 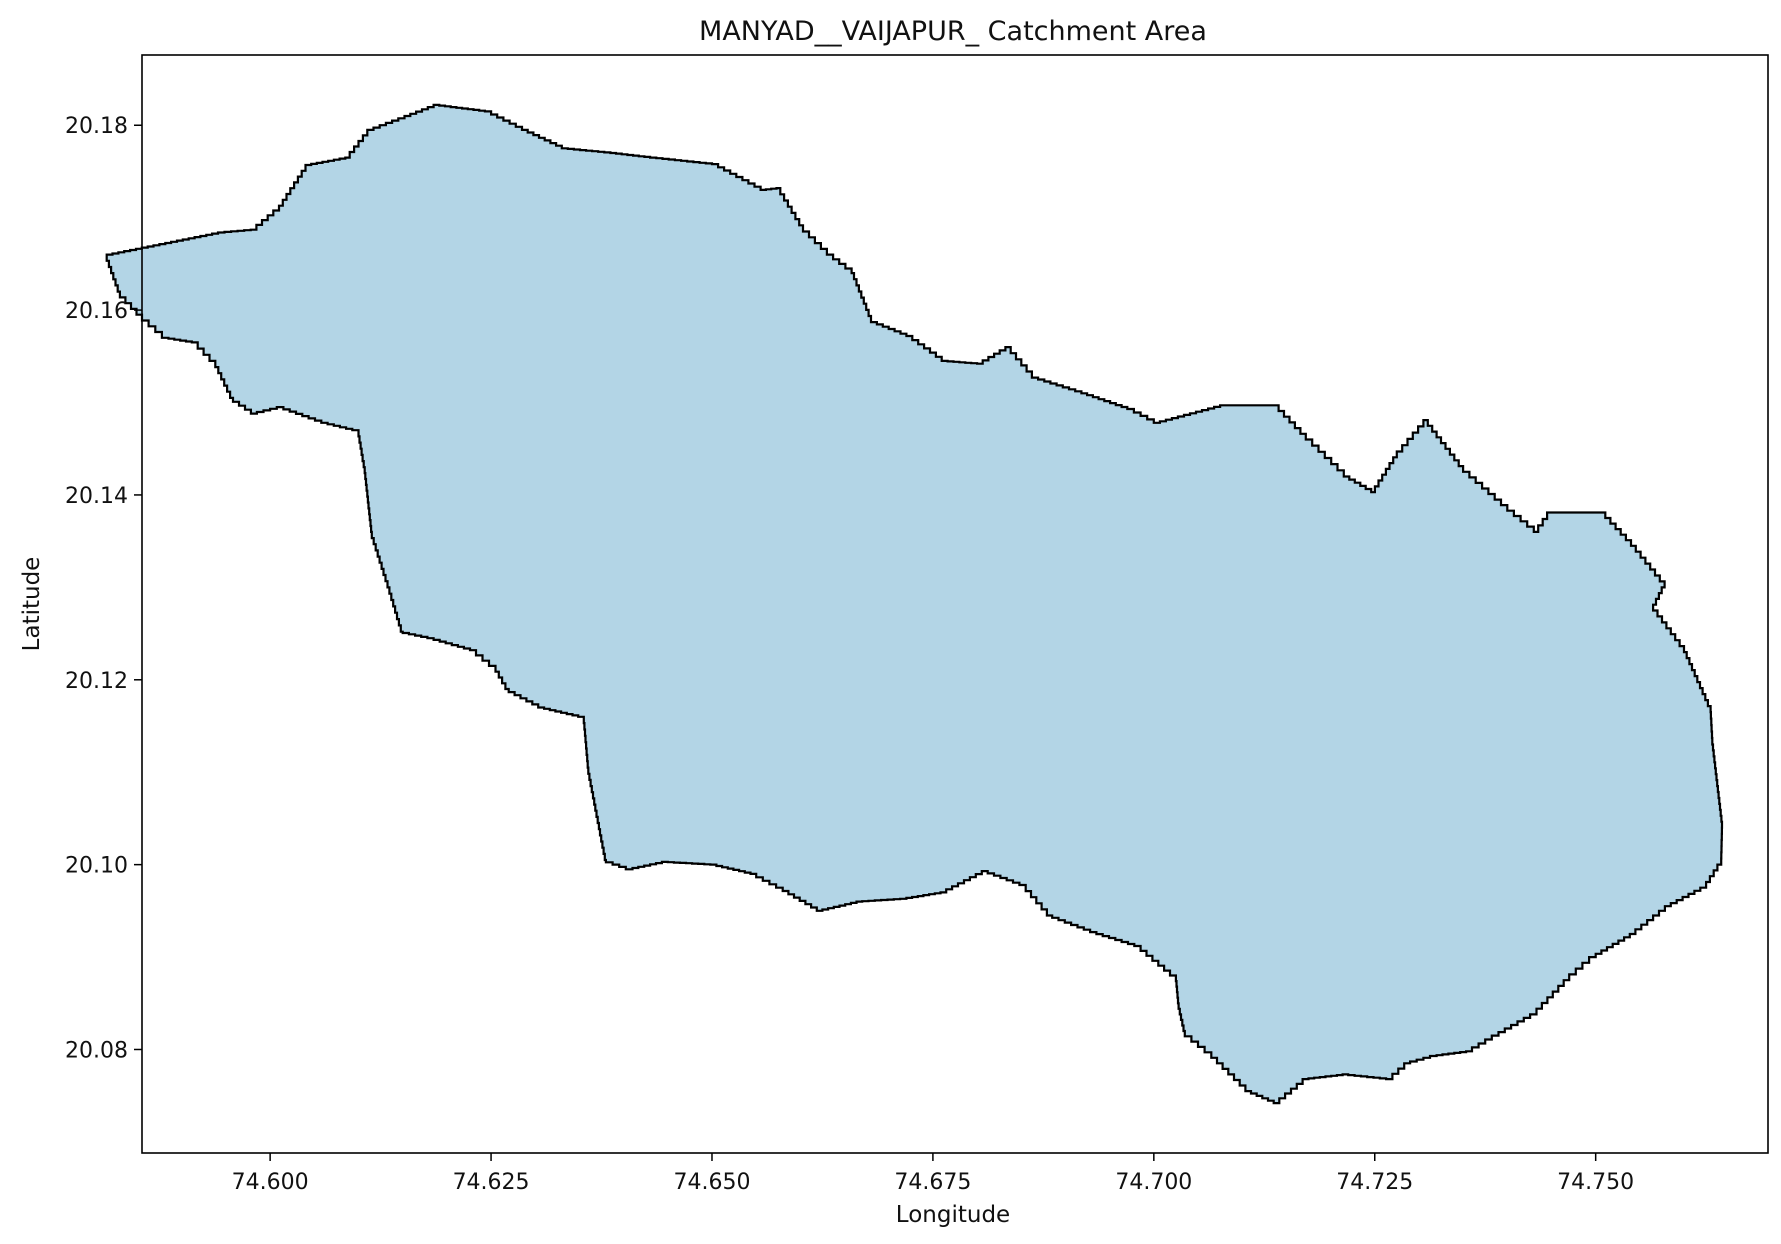 I want to click on y-tick-label: 20.14, so click(x=96, y=496).